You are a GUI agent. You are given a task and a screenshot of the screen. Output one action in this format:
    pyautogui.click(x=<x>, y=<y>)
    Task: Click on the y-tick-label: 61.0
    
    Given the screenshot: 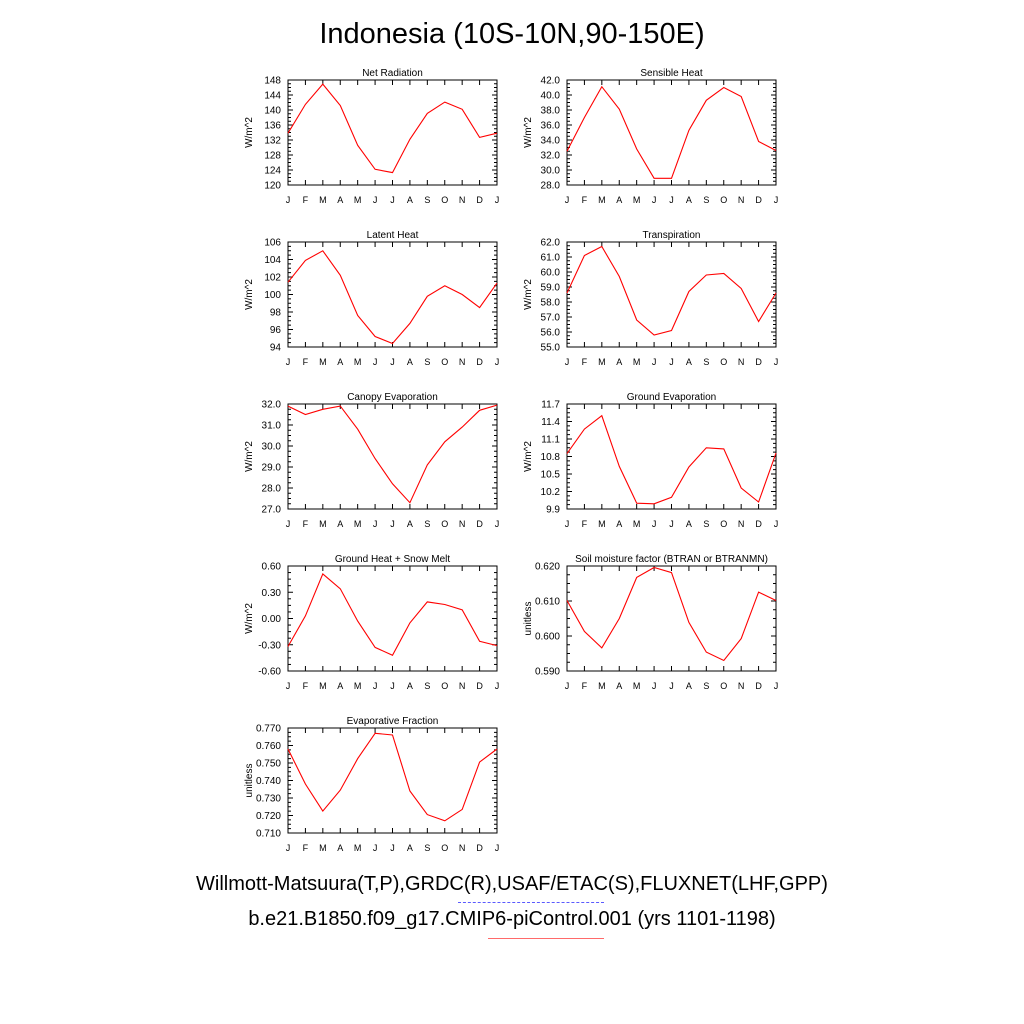 What is the action you would take?
    pyautogui.click(x=551, y=258)
    